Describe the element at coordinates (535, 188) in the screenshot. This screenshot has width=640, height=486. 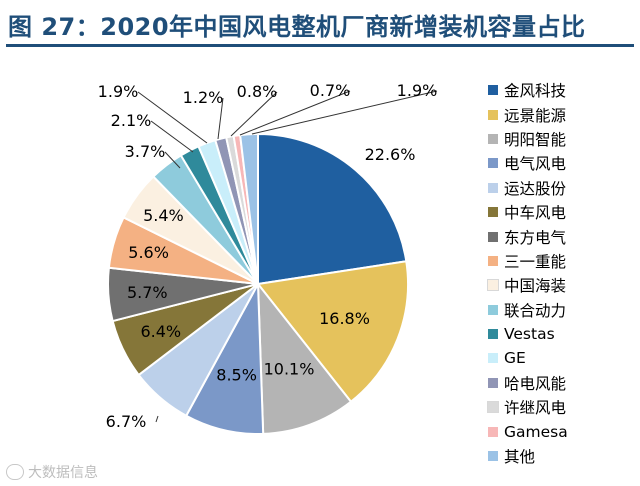
I see `legend-label: 运达股份` at that location.